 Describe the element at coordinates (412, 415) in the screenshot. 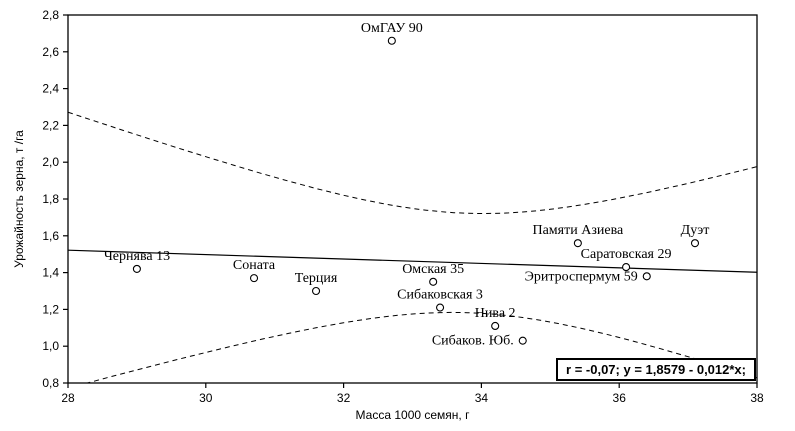

I see `x-axis-title: Масса 1000 семян, г` at that location.